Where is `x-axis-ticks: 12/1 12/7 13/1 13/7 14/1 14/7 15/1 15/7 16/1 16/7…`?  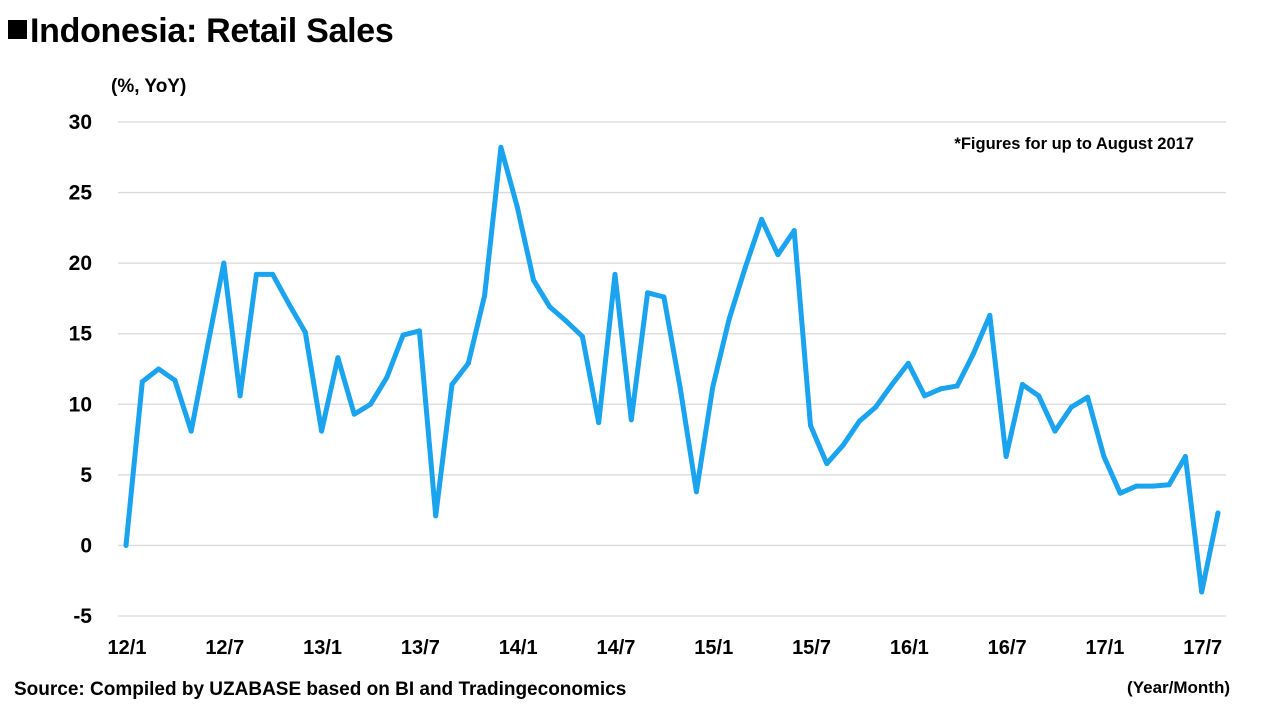 x-axis-ticks: 12/1 12/7 13/1 13/7 14/1 14/7 15/1 15/7 16/1 16/7… is located at coordinates (665, 648).